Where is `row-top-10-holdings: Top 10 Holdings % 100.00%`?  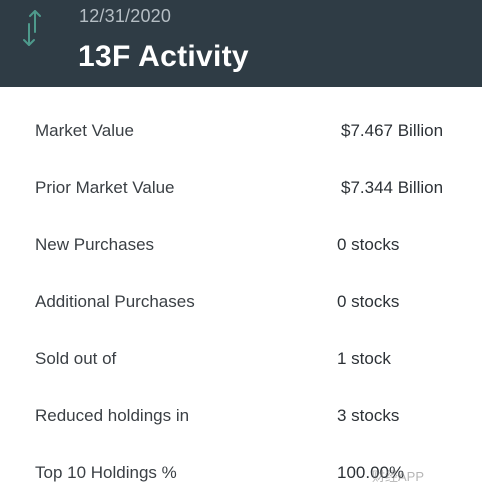
row-top-10-holdings: Top 10 Holdings % 100.00% is located at coordinates (241, 469).